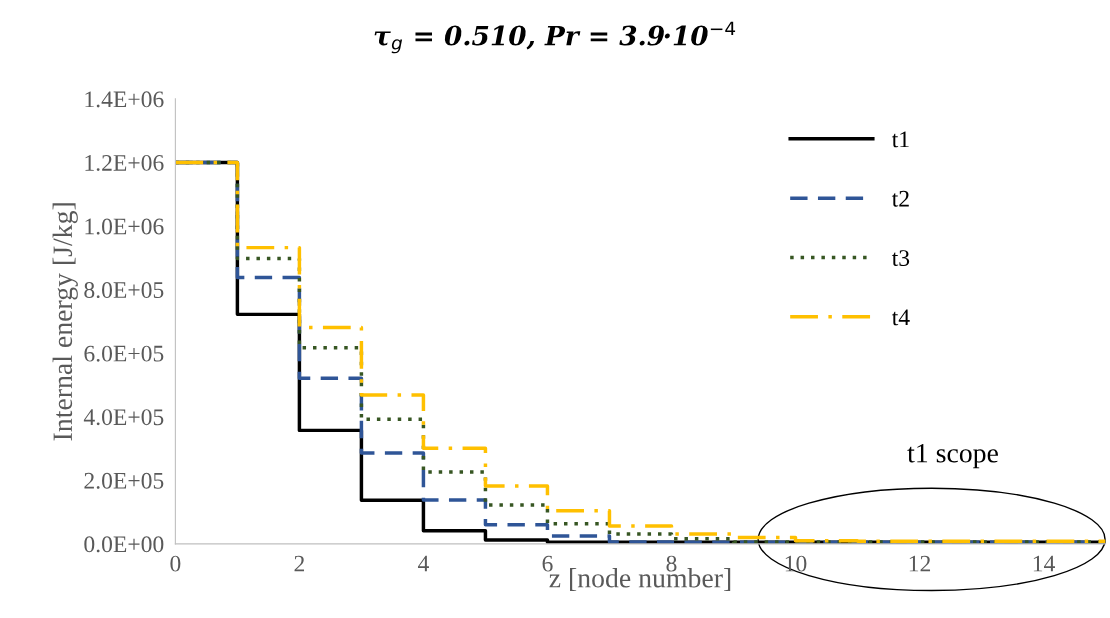 This screenshot has width=1110, height=618. I want to click on y-tick-label: 1.4E+06, so click(124, 99).